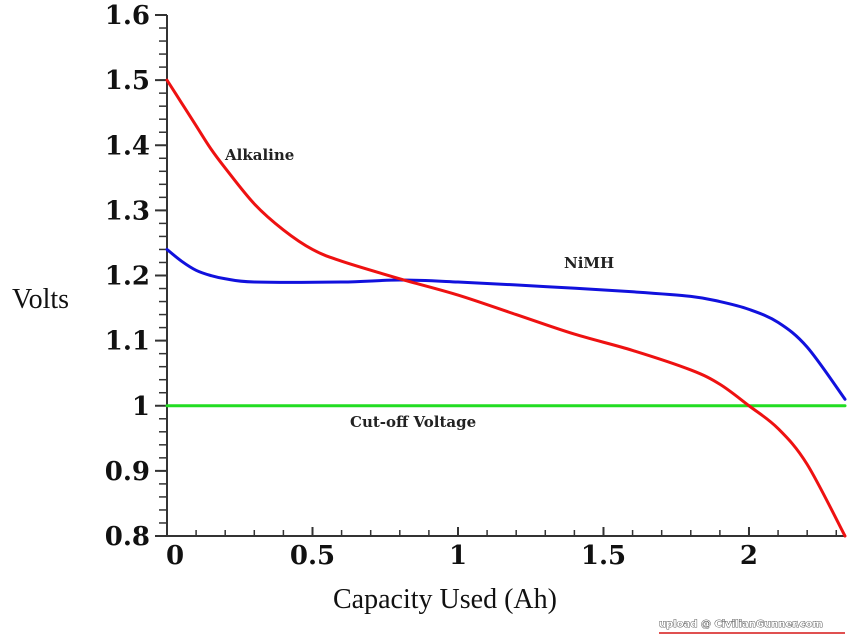  Describe the element at coordinates (312, 556) in the screenshot. I see `x-tick-label: 0.5` at that location.